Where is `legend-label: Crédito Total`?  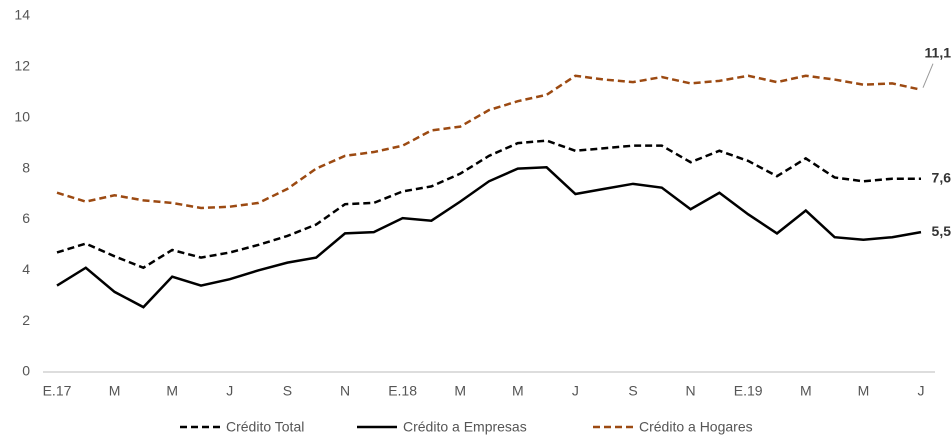
legend-label: Crédito Total is located at coordinates (265, 427).